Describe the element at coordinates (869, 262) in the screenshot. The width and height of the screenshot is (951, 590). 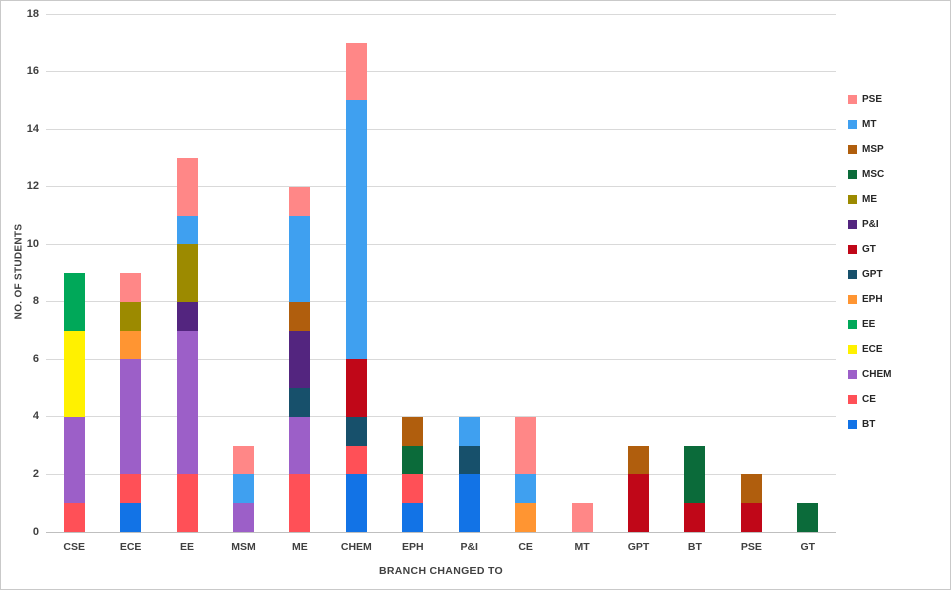
I see `legend: PSE MT MSP MSC ME P&I GT GPT EPH EE ECE CHEM CE BT` at that location.